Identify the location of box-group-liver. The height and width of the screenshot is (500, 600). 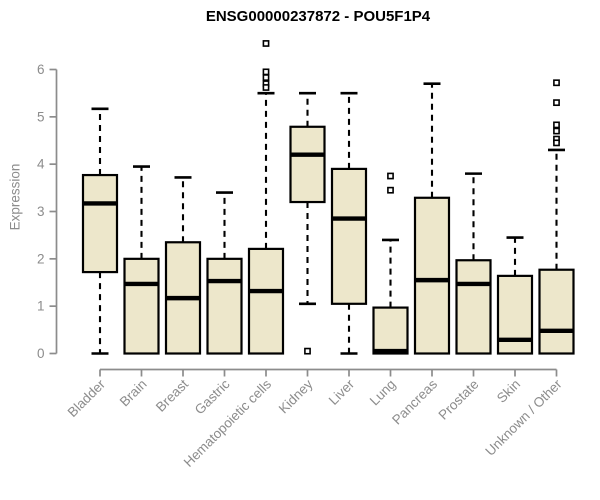
(349, 223).